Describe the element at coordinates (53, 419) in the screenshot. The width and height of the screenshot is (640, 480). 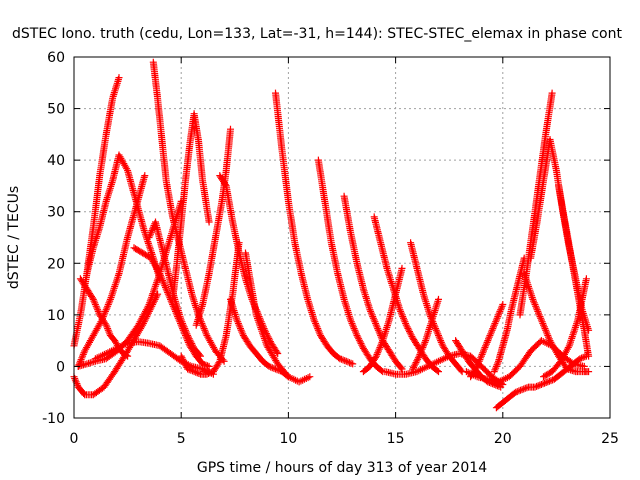
I see `y-tick-label: -10` at that location.